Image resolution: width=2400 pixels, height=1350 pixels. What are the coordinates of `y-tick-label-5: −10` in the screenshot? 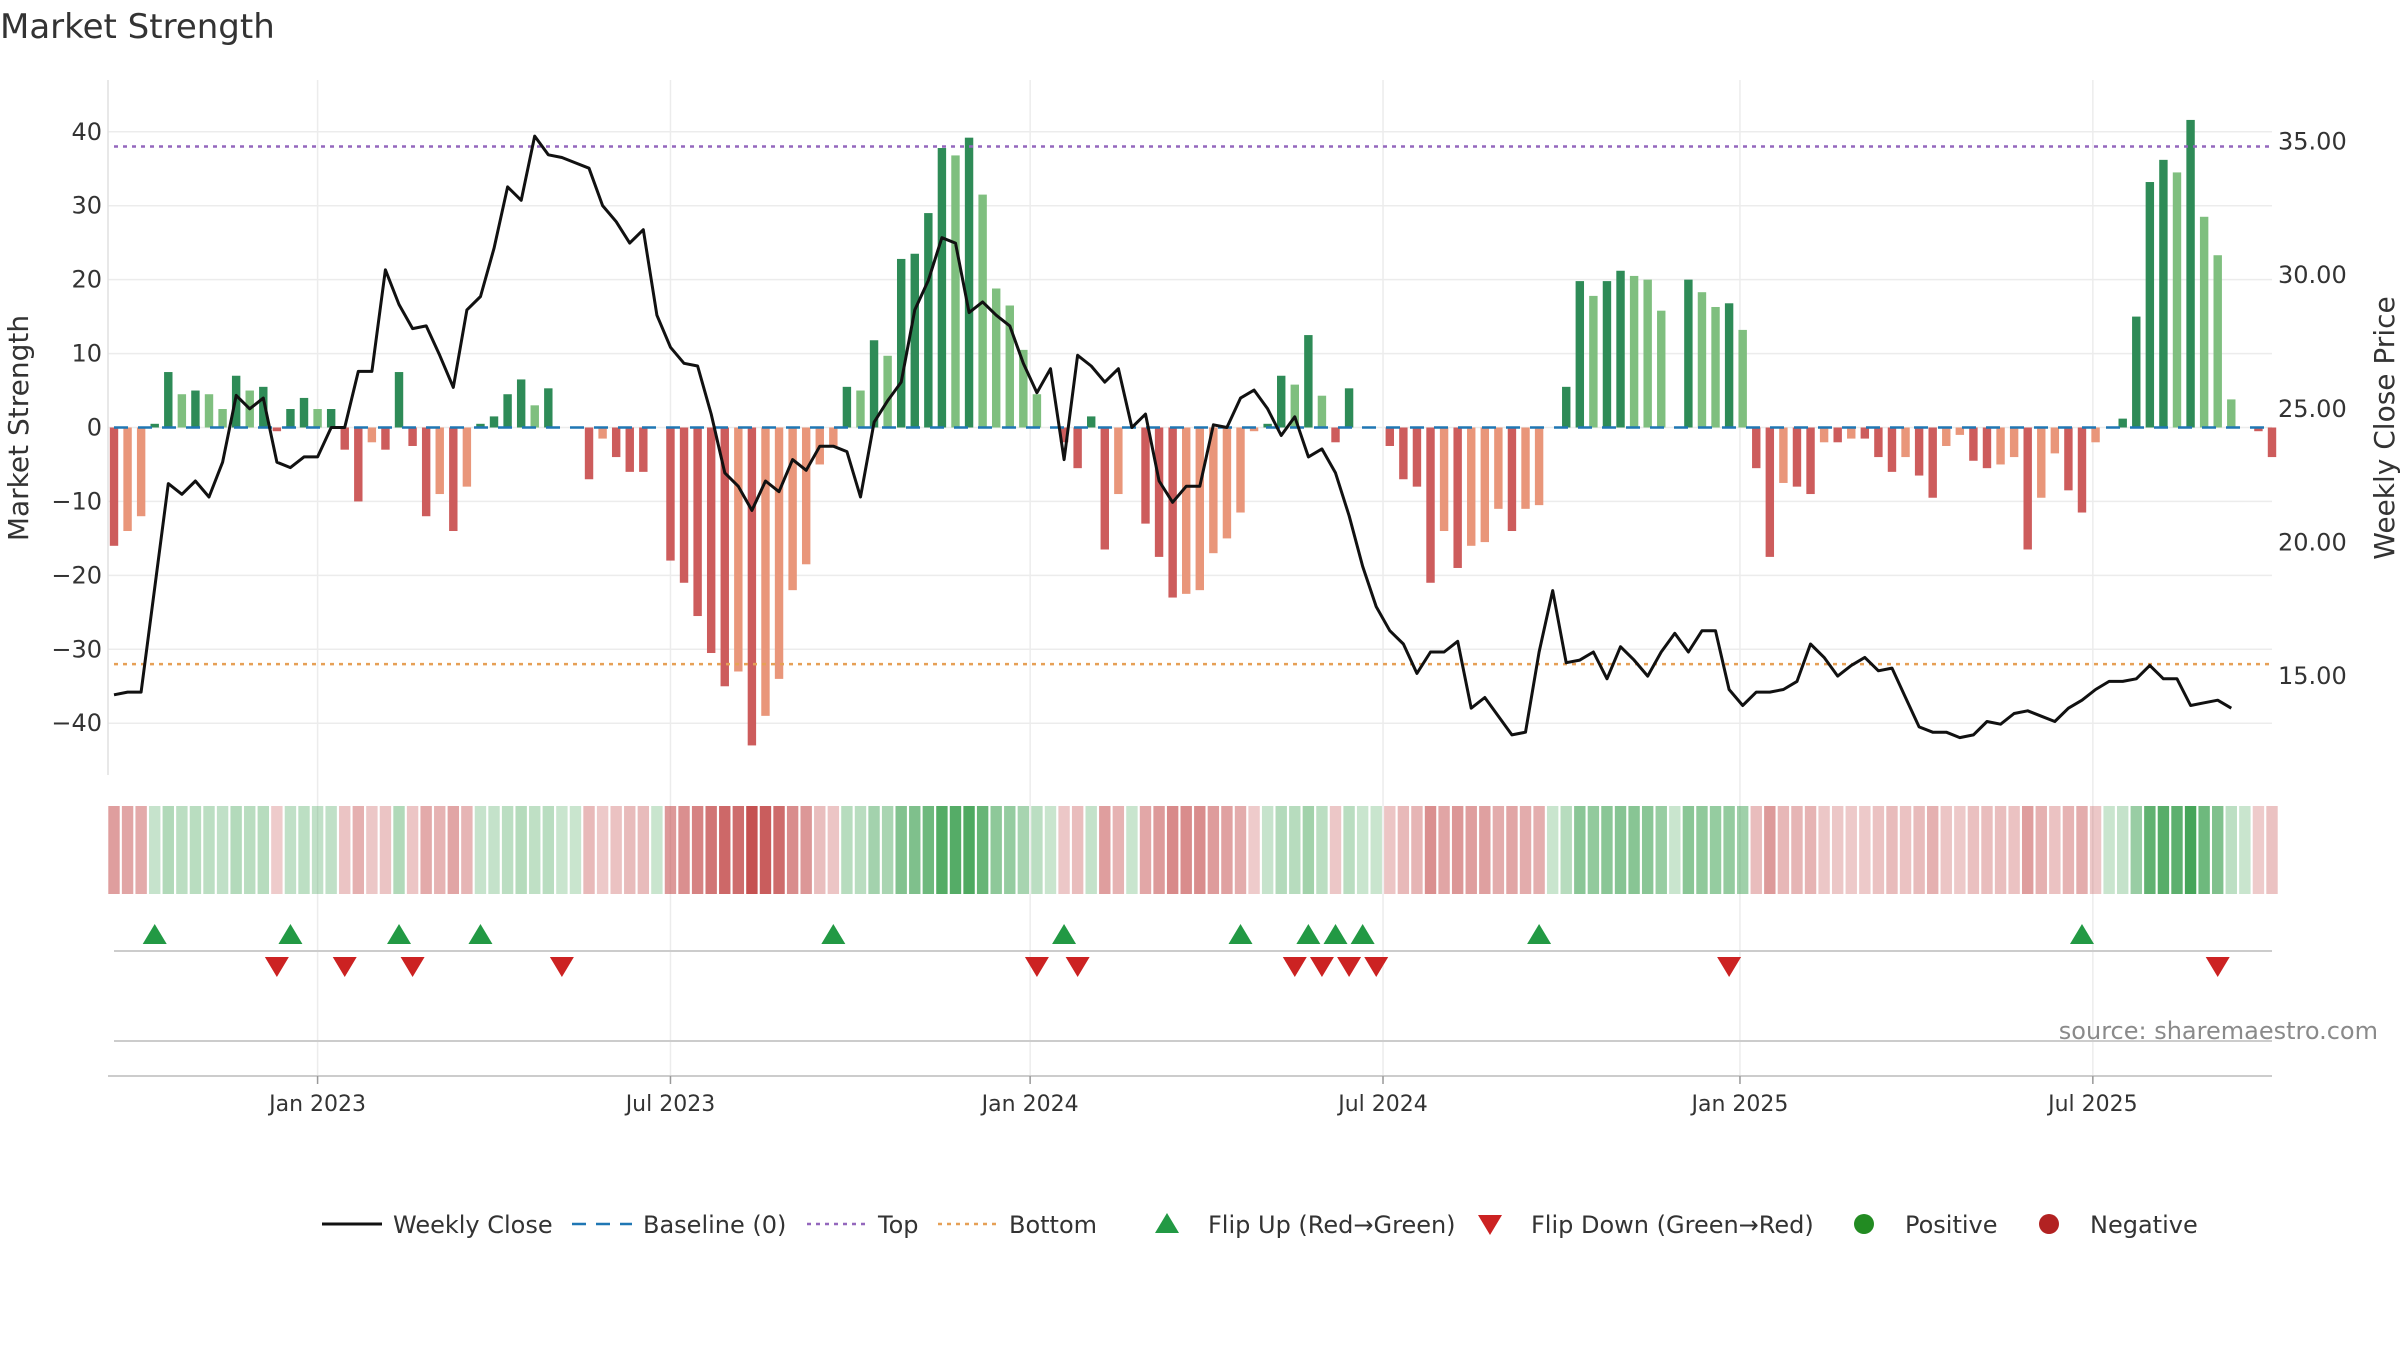 It's located at (76, 501).